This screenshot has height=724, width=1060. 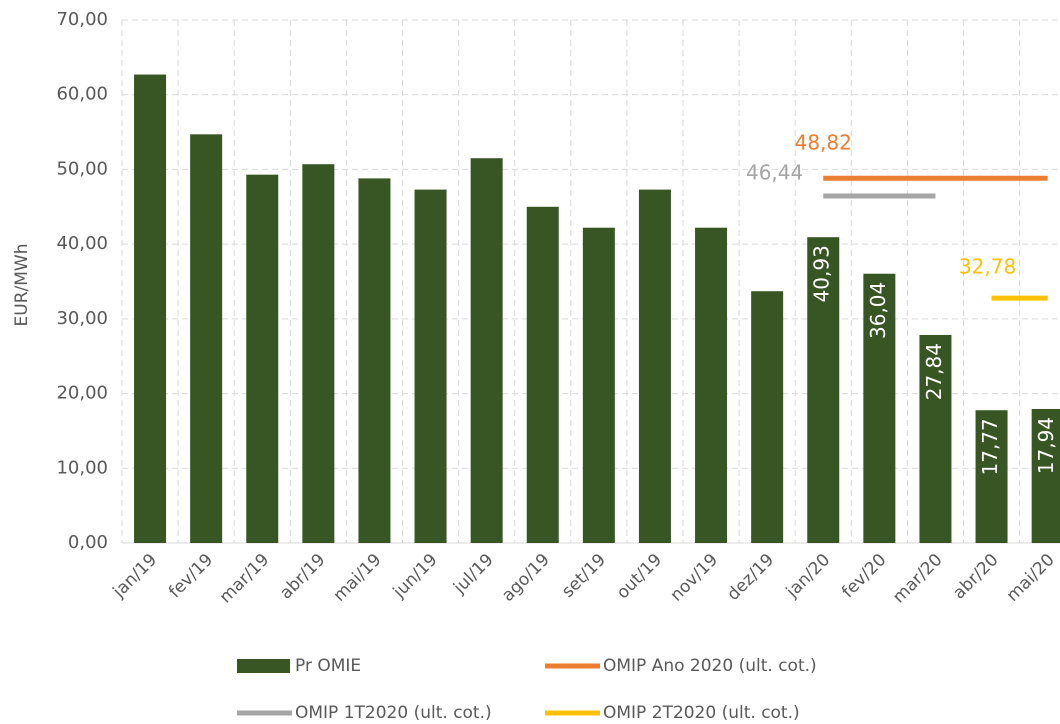 What do you see at coordinates (82, 393) in the screenshot?
I see `y-tick-label: 20,00` at bounding box center [82, 393].